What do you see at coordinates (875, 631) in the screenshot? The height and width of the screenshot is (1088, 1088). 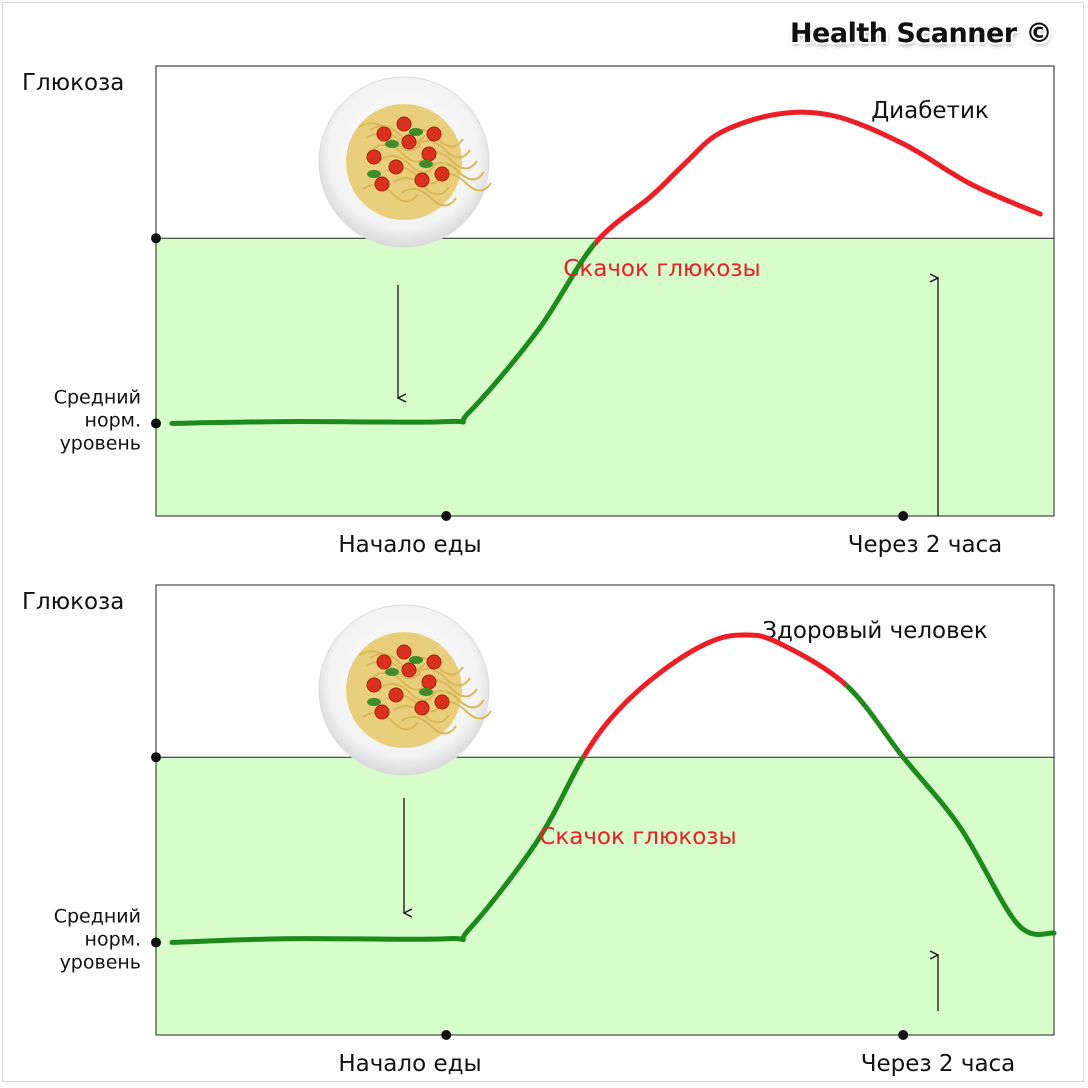 I see `chart-title: Здоровый человек` at bounding box center [875, 631].